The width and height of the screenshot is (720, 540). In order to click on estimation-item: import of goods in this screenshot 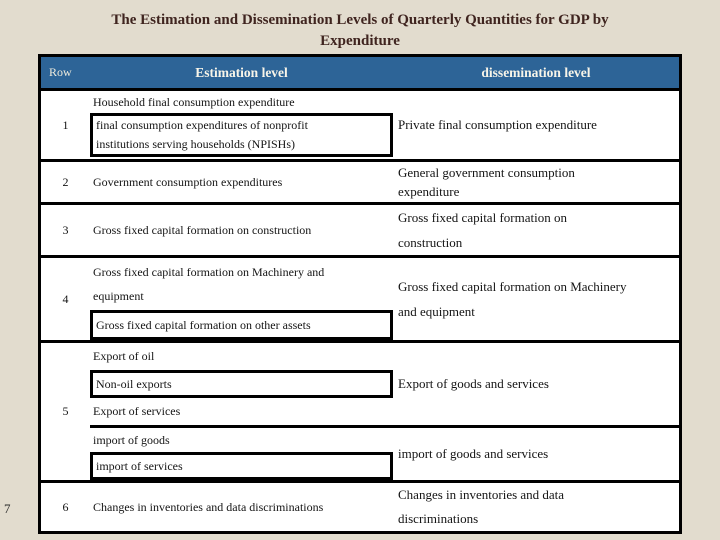, I will do `click(131, 439)`.